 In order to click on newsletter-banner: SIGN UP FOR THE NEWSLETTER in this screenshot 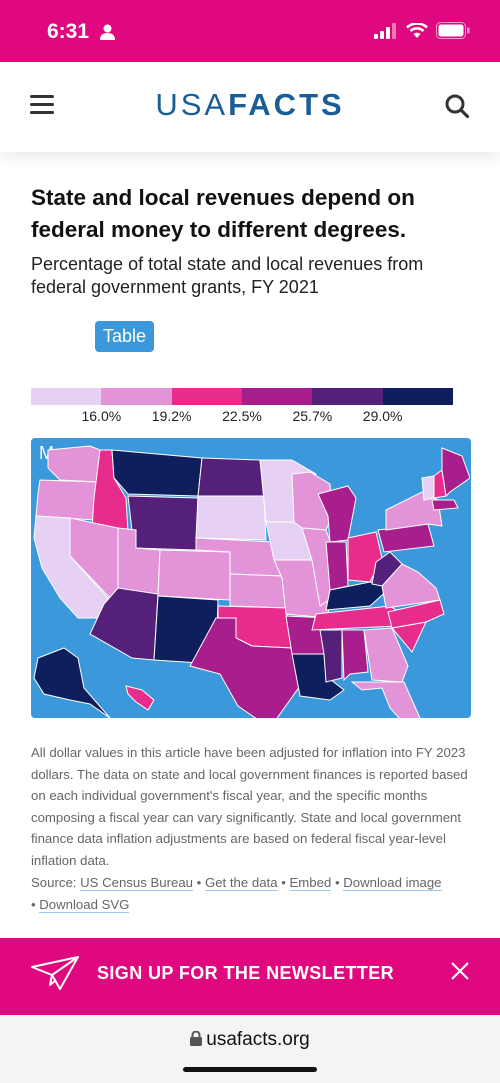, I will do `click(250, 976)`.